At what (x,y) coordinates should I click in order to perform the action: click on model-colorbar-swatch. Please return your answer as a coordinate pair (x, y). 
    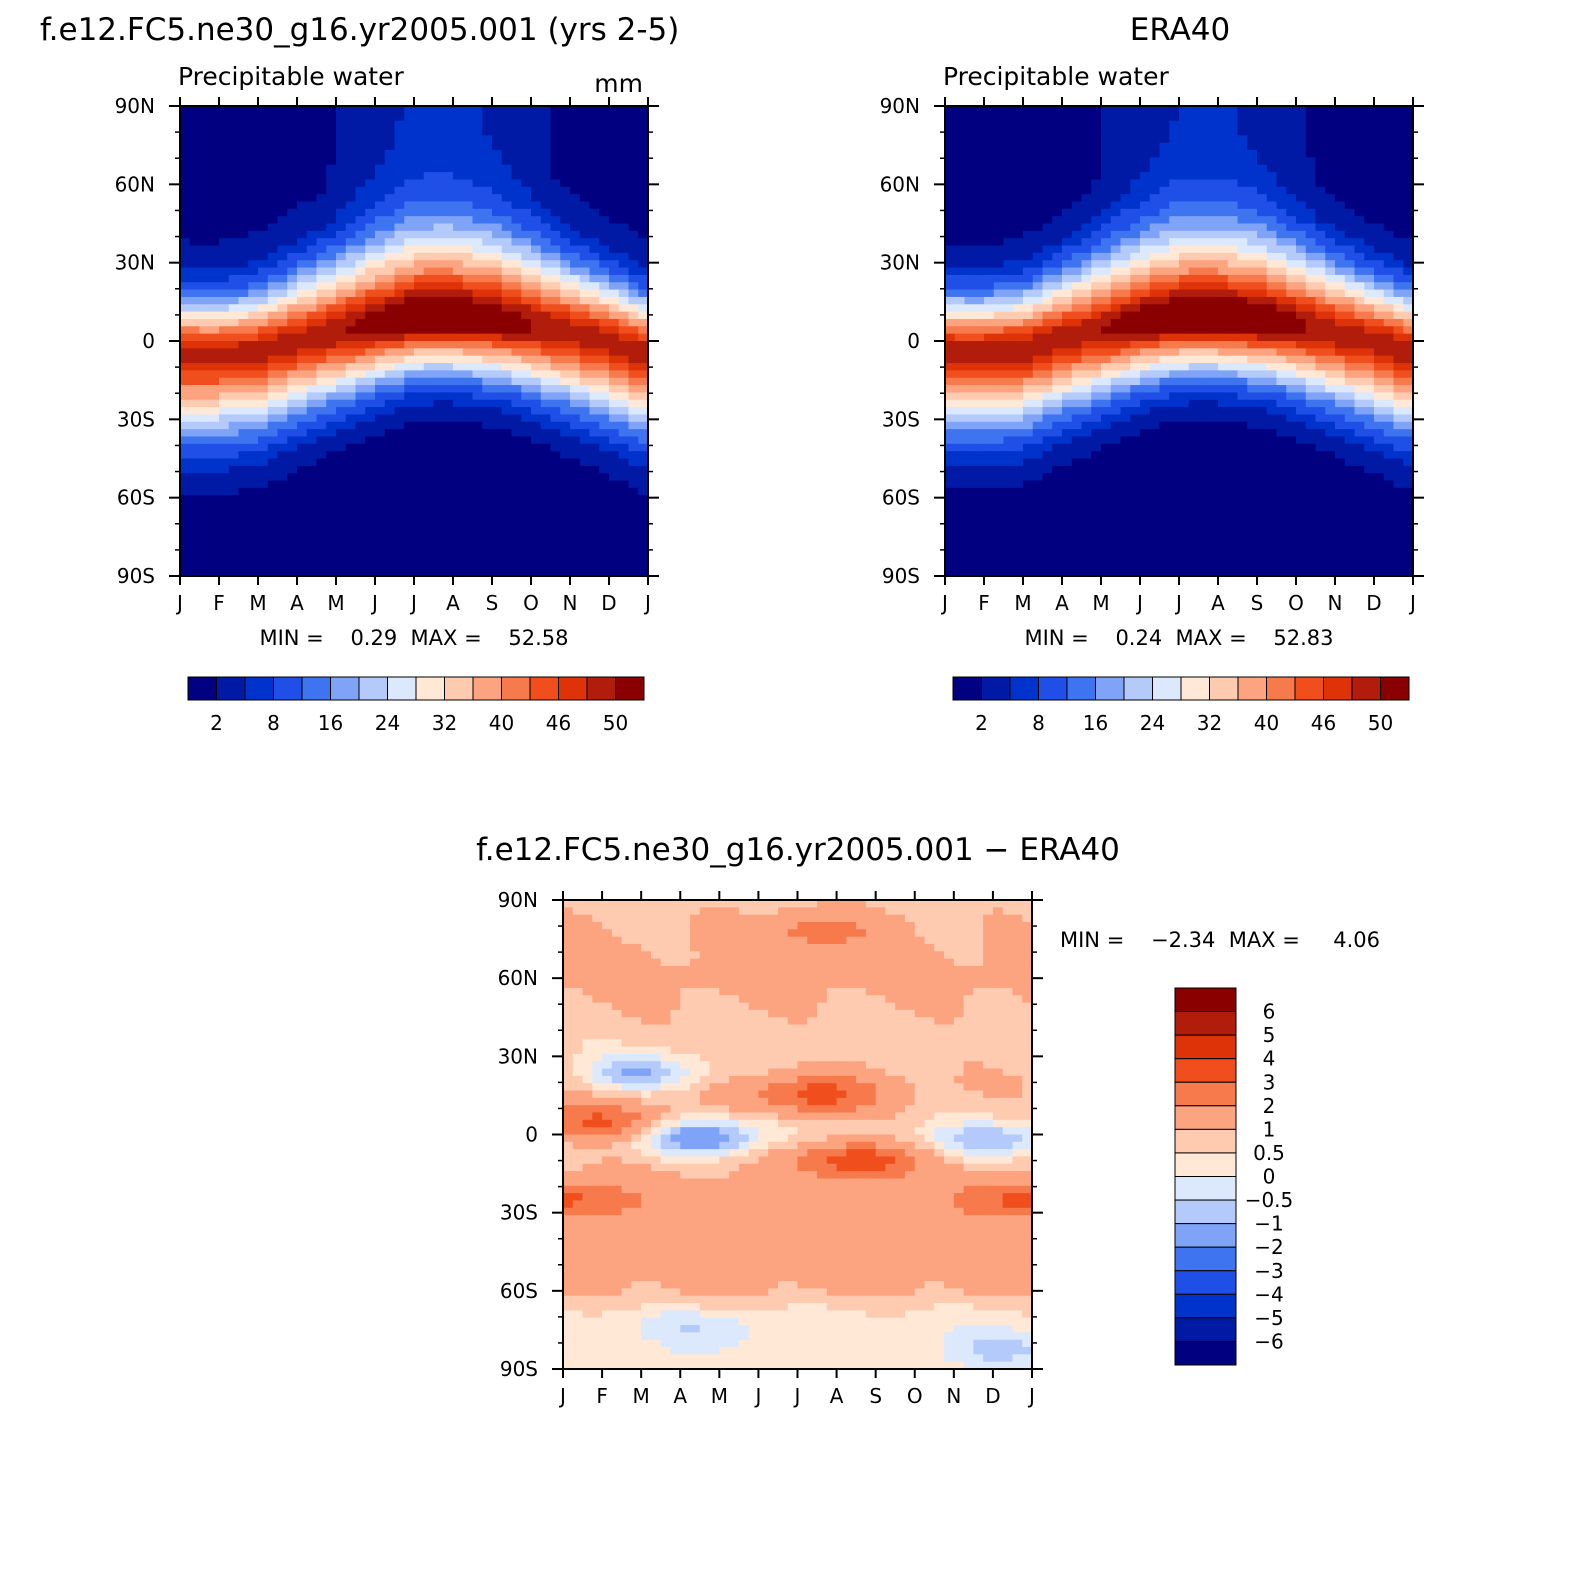
    Looking at the image, I should click on (459, 688).